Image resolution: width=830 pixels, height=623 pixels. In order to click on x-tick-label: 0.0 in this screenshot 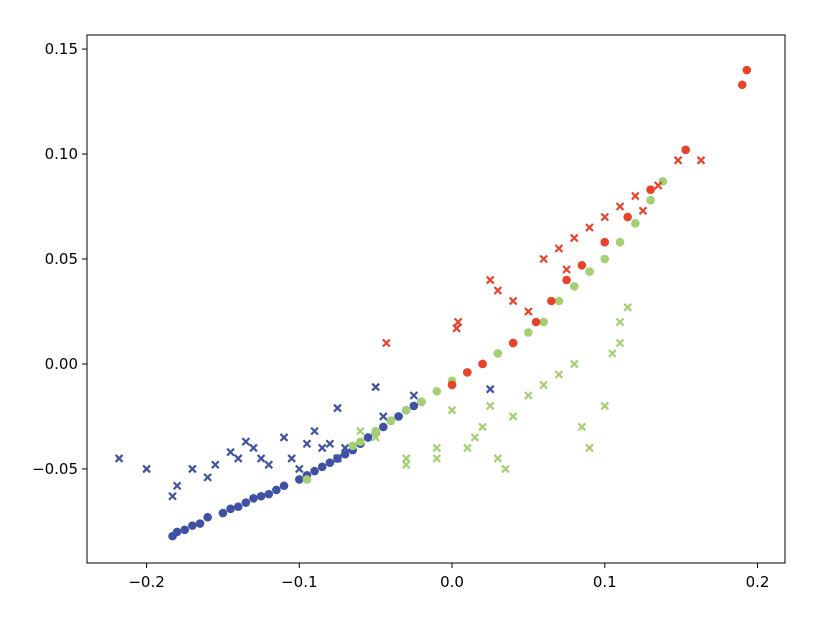, I will do `click(452, 582)`.